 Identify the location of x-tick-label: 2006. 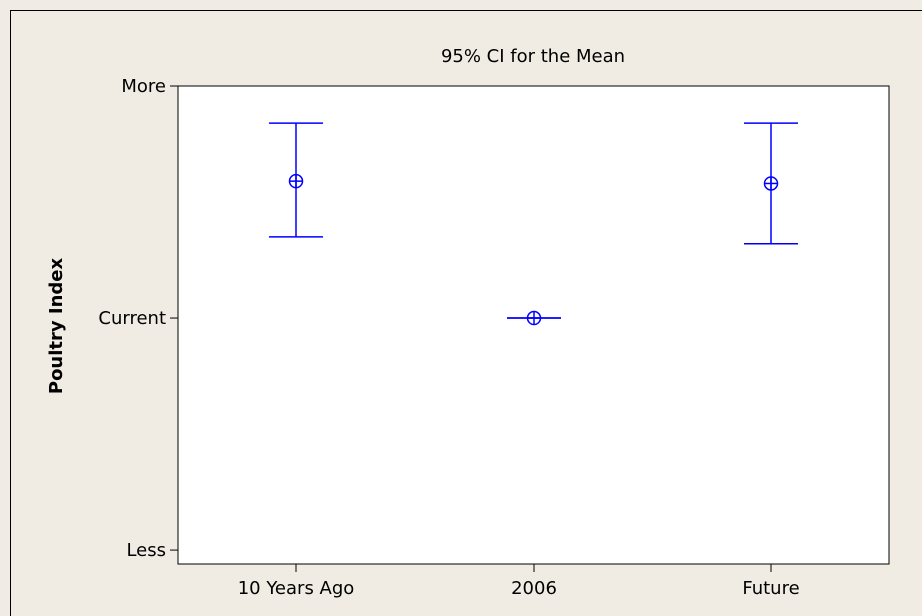
(534, 588).